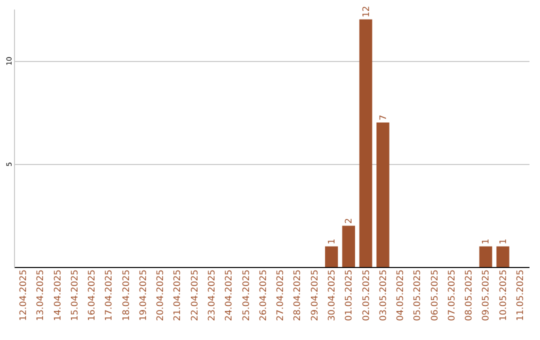 The image size is (540, 340). Describe the element at coordinates (93, 296) in the screenshot. I see `x-tick-label: 16.04.2025` at that location.